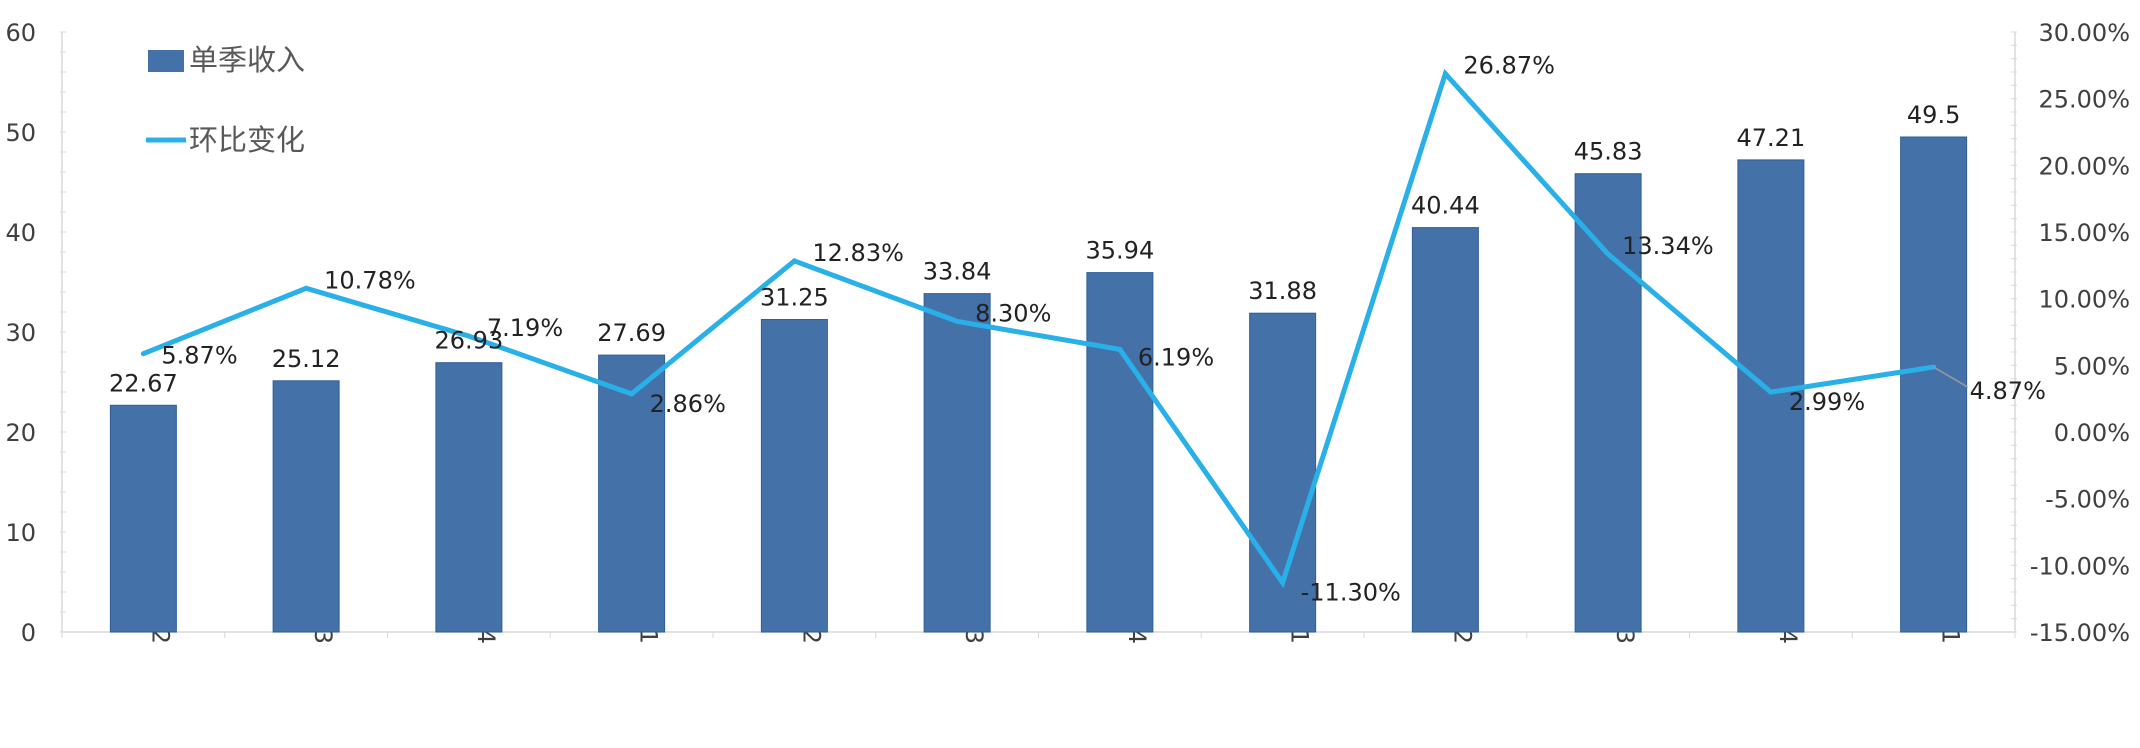 The width and height of the screenshot is (2140, 748). What do you see at coordinates (688, 404) in the screenshot?
I see `line-value-label: 2.86%` at bounding box center [688, 404].